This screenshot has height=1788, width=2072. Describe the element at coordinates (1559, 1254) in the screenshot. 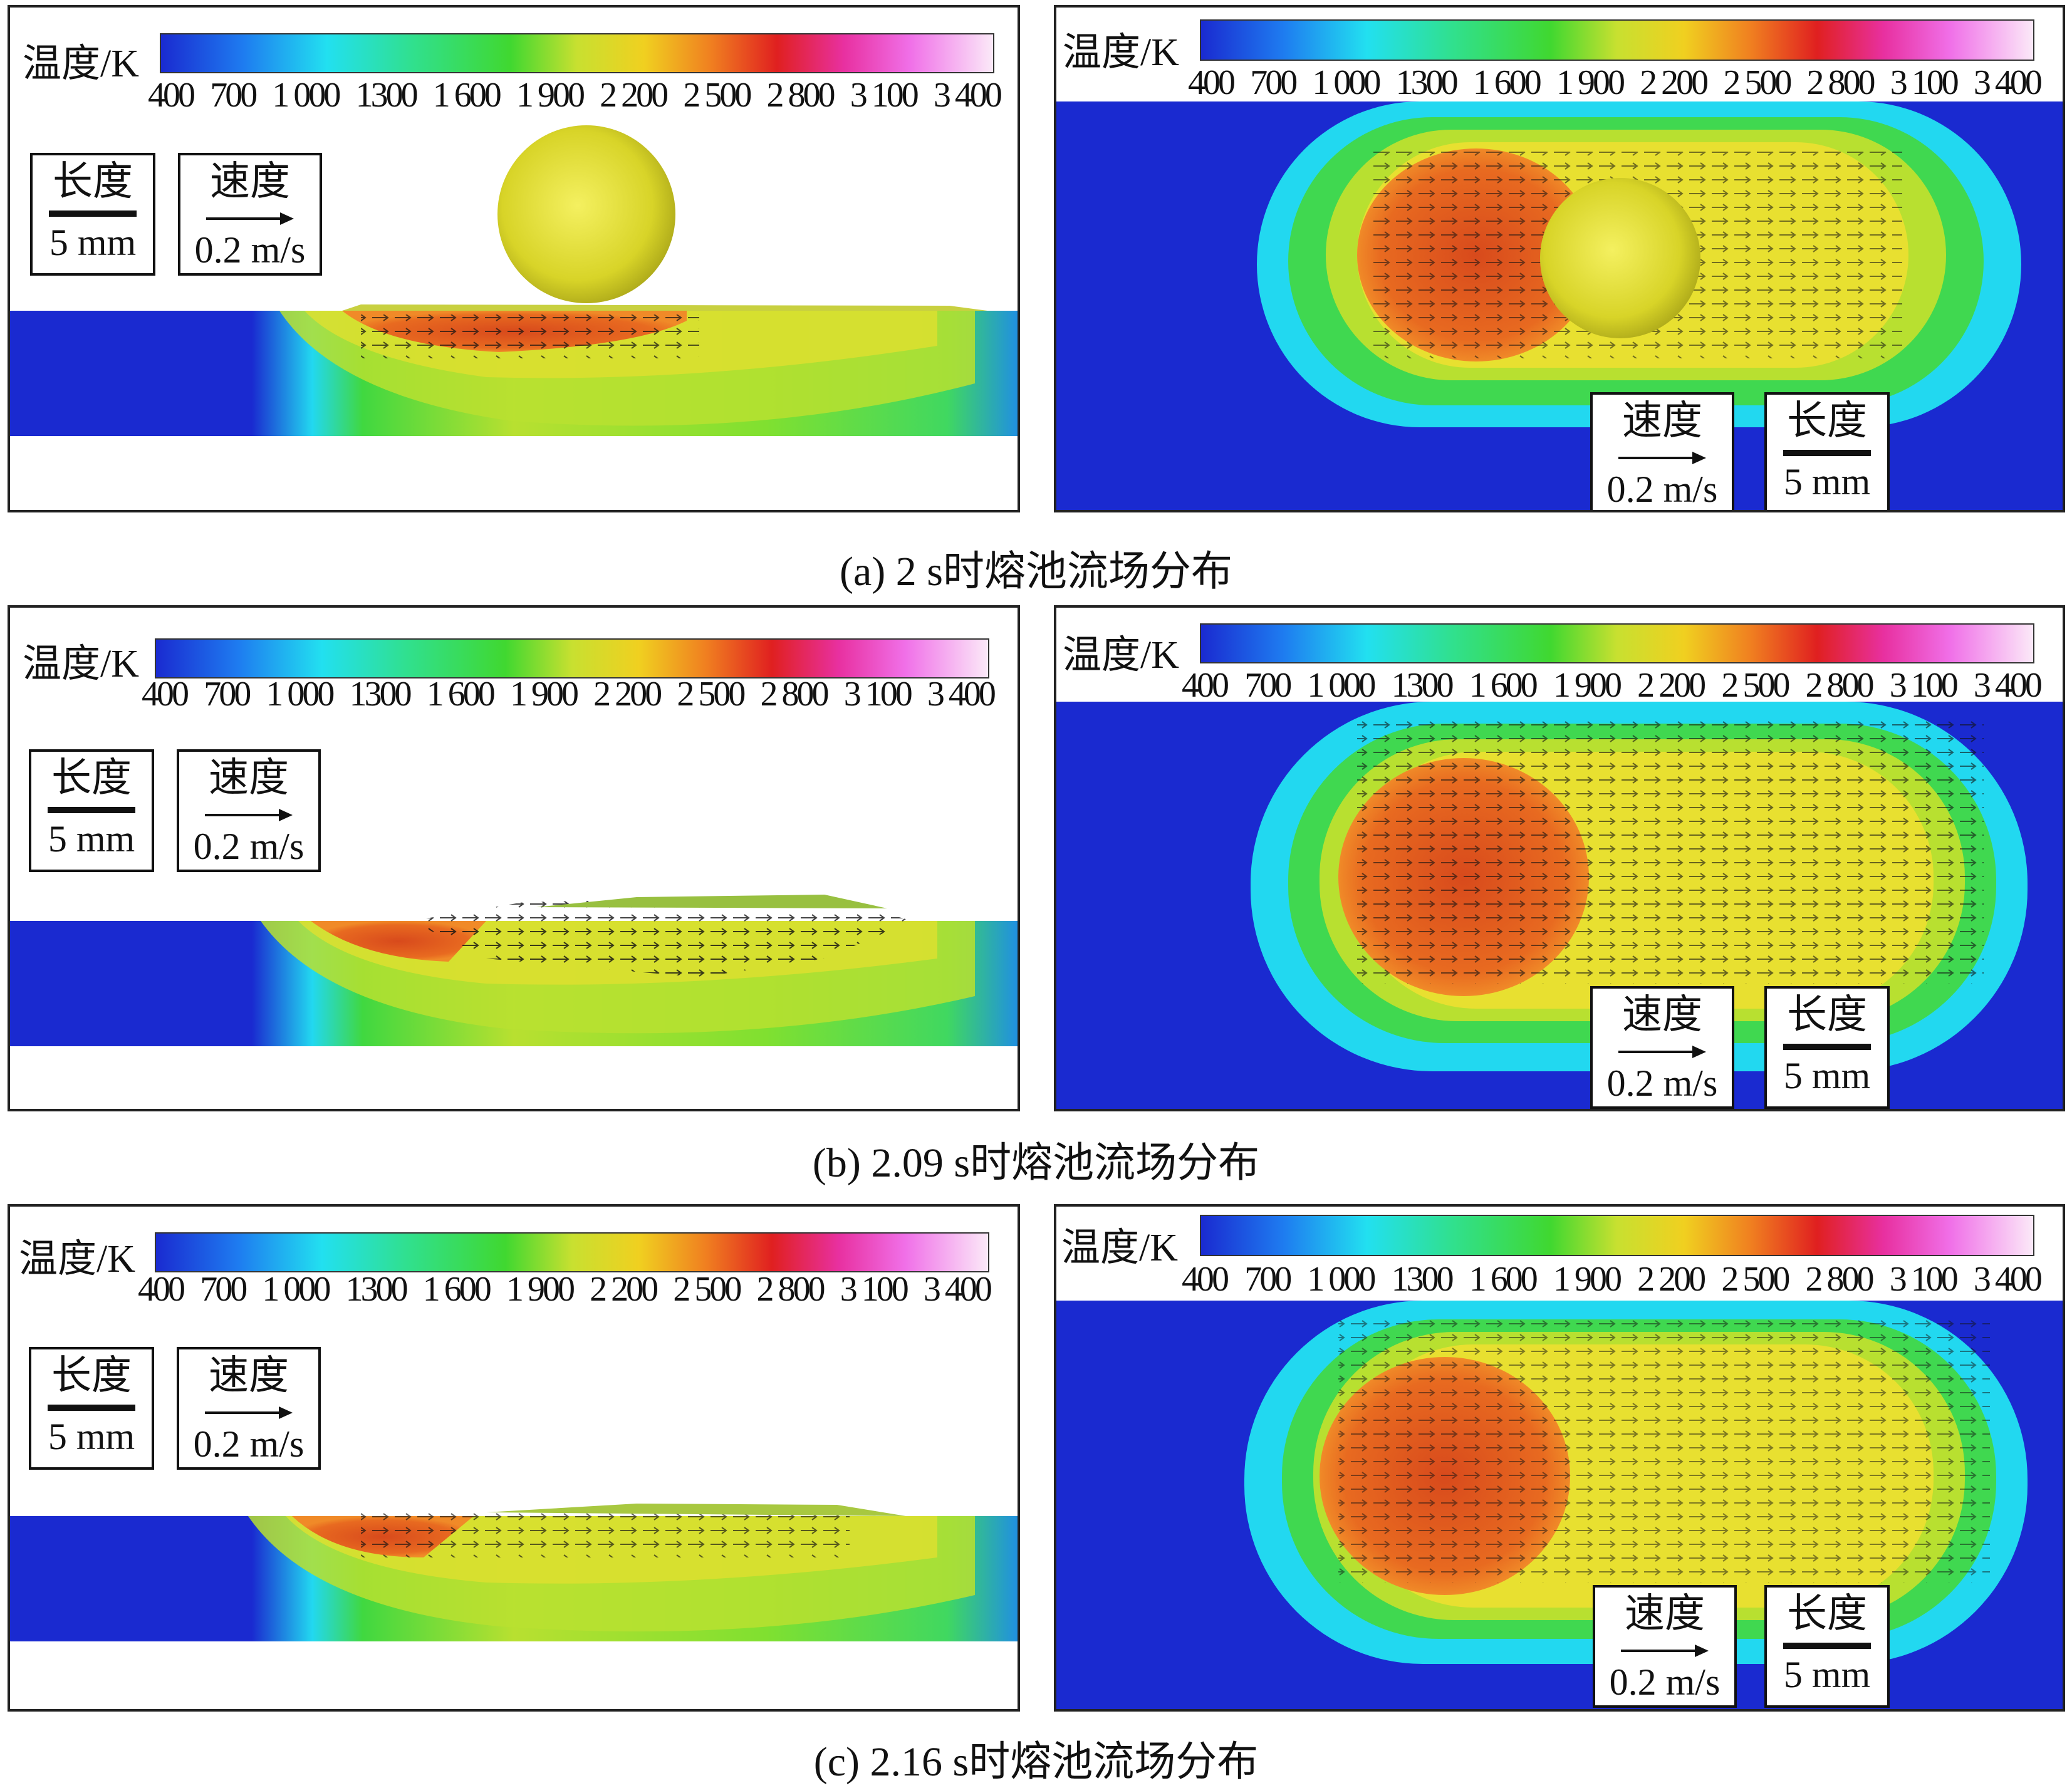

I see `colorbar-c2` at that location.